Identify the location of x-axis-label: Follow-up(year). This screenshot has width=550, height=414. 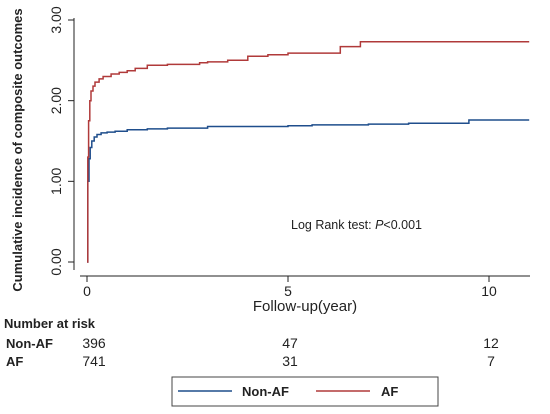
(305, 306).